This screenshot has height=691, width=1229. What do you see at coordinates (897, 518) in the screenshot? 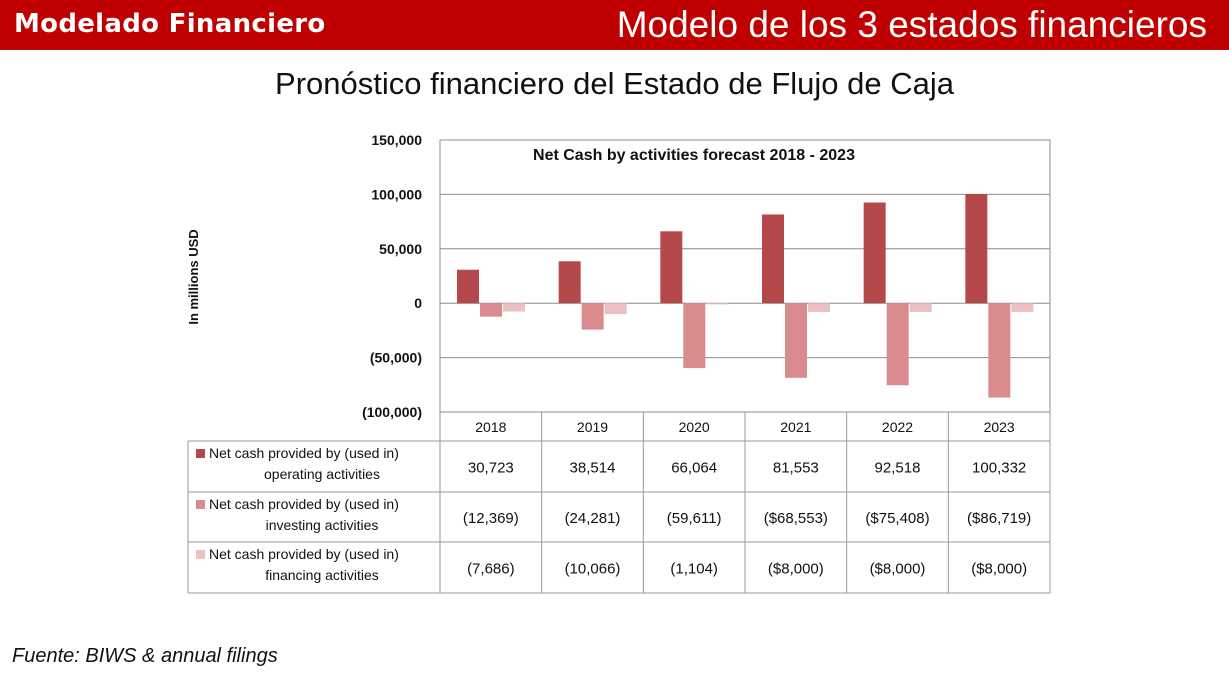
I see `data-table-value: ($75,408)` at bounding box center [897, 518].